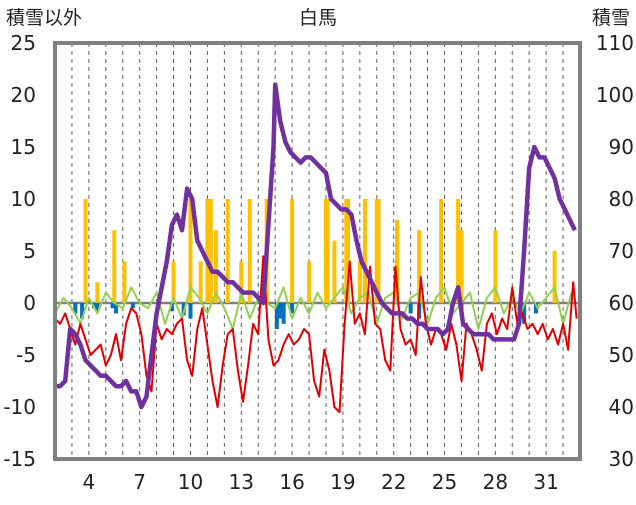 The height and width of the screenshot is (505, 636). What do you see at coordinates (621, 355) in the screenshot?
I see `y-right-tick-label: 50` at bounding box center [621, 355].